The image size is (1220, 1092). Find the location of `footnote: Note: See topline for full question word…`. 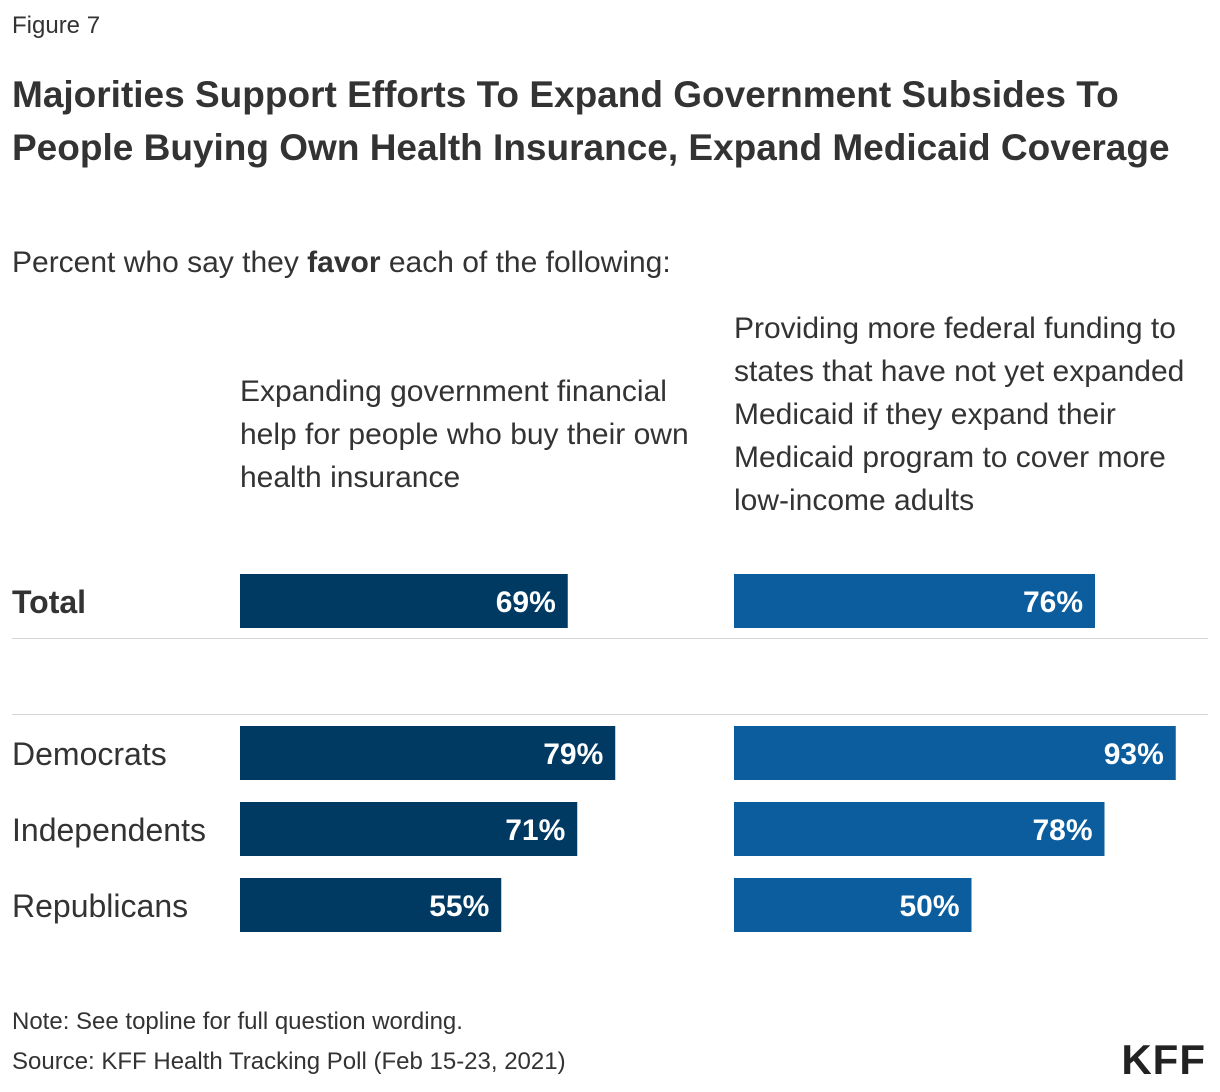

footnote: Note: See topline for full question word… is located at coordinates (237, 1021).